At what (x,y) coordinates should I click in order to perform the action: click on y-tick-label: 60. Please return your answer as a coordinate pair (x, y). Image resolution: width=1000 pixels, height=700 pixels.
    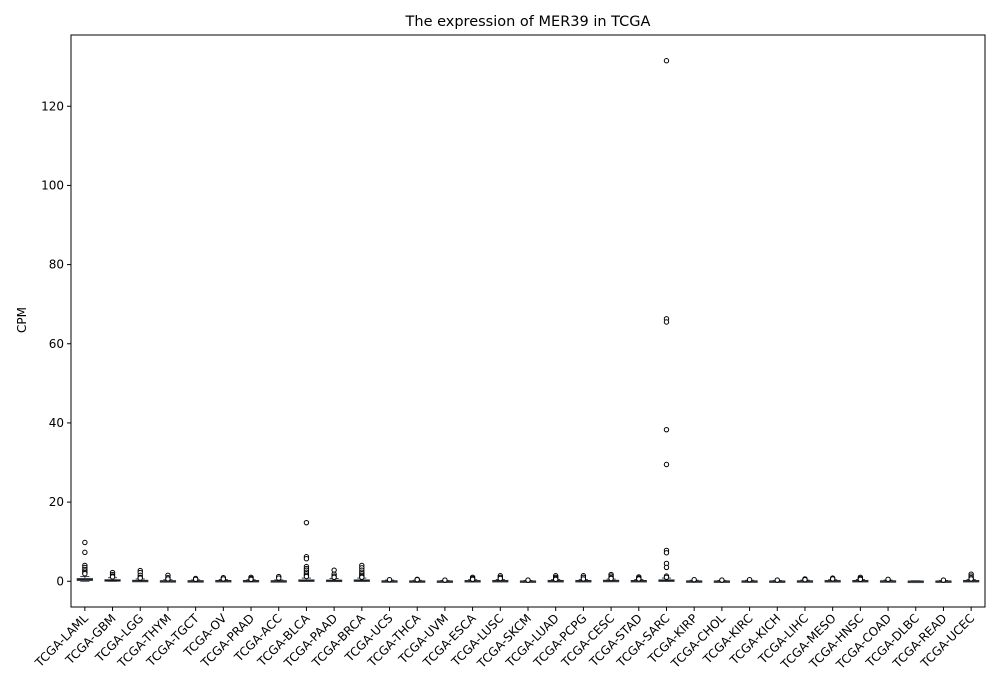
    Looking at the image, I should click on (56, 344).